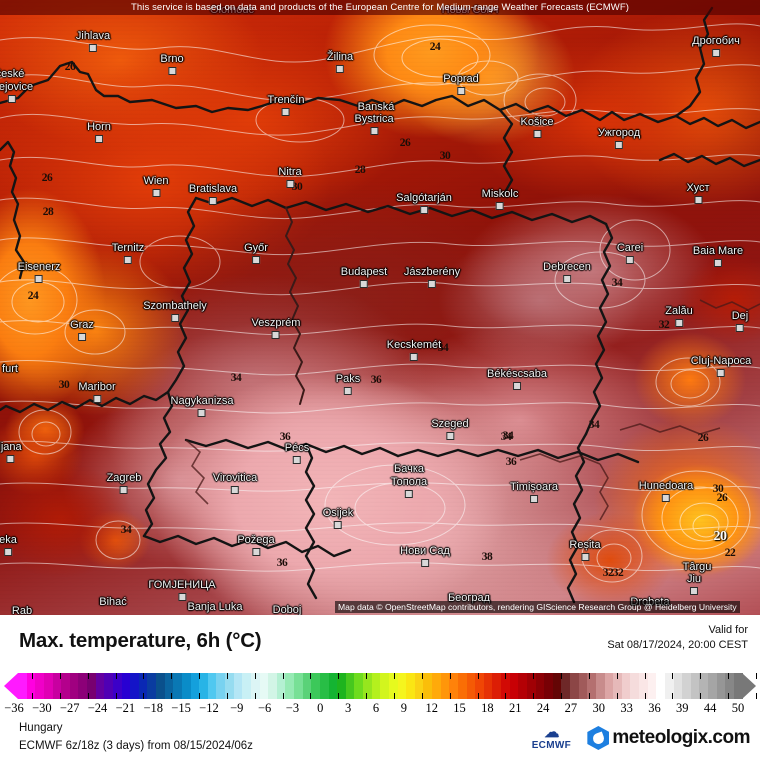 The height and width of the screenshot is (760, 760). Describe the element at coordinates (214, 607) in the screenshot. I see `city-label: Banja Luka` at that location.